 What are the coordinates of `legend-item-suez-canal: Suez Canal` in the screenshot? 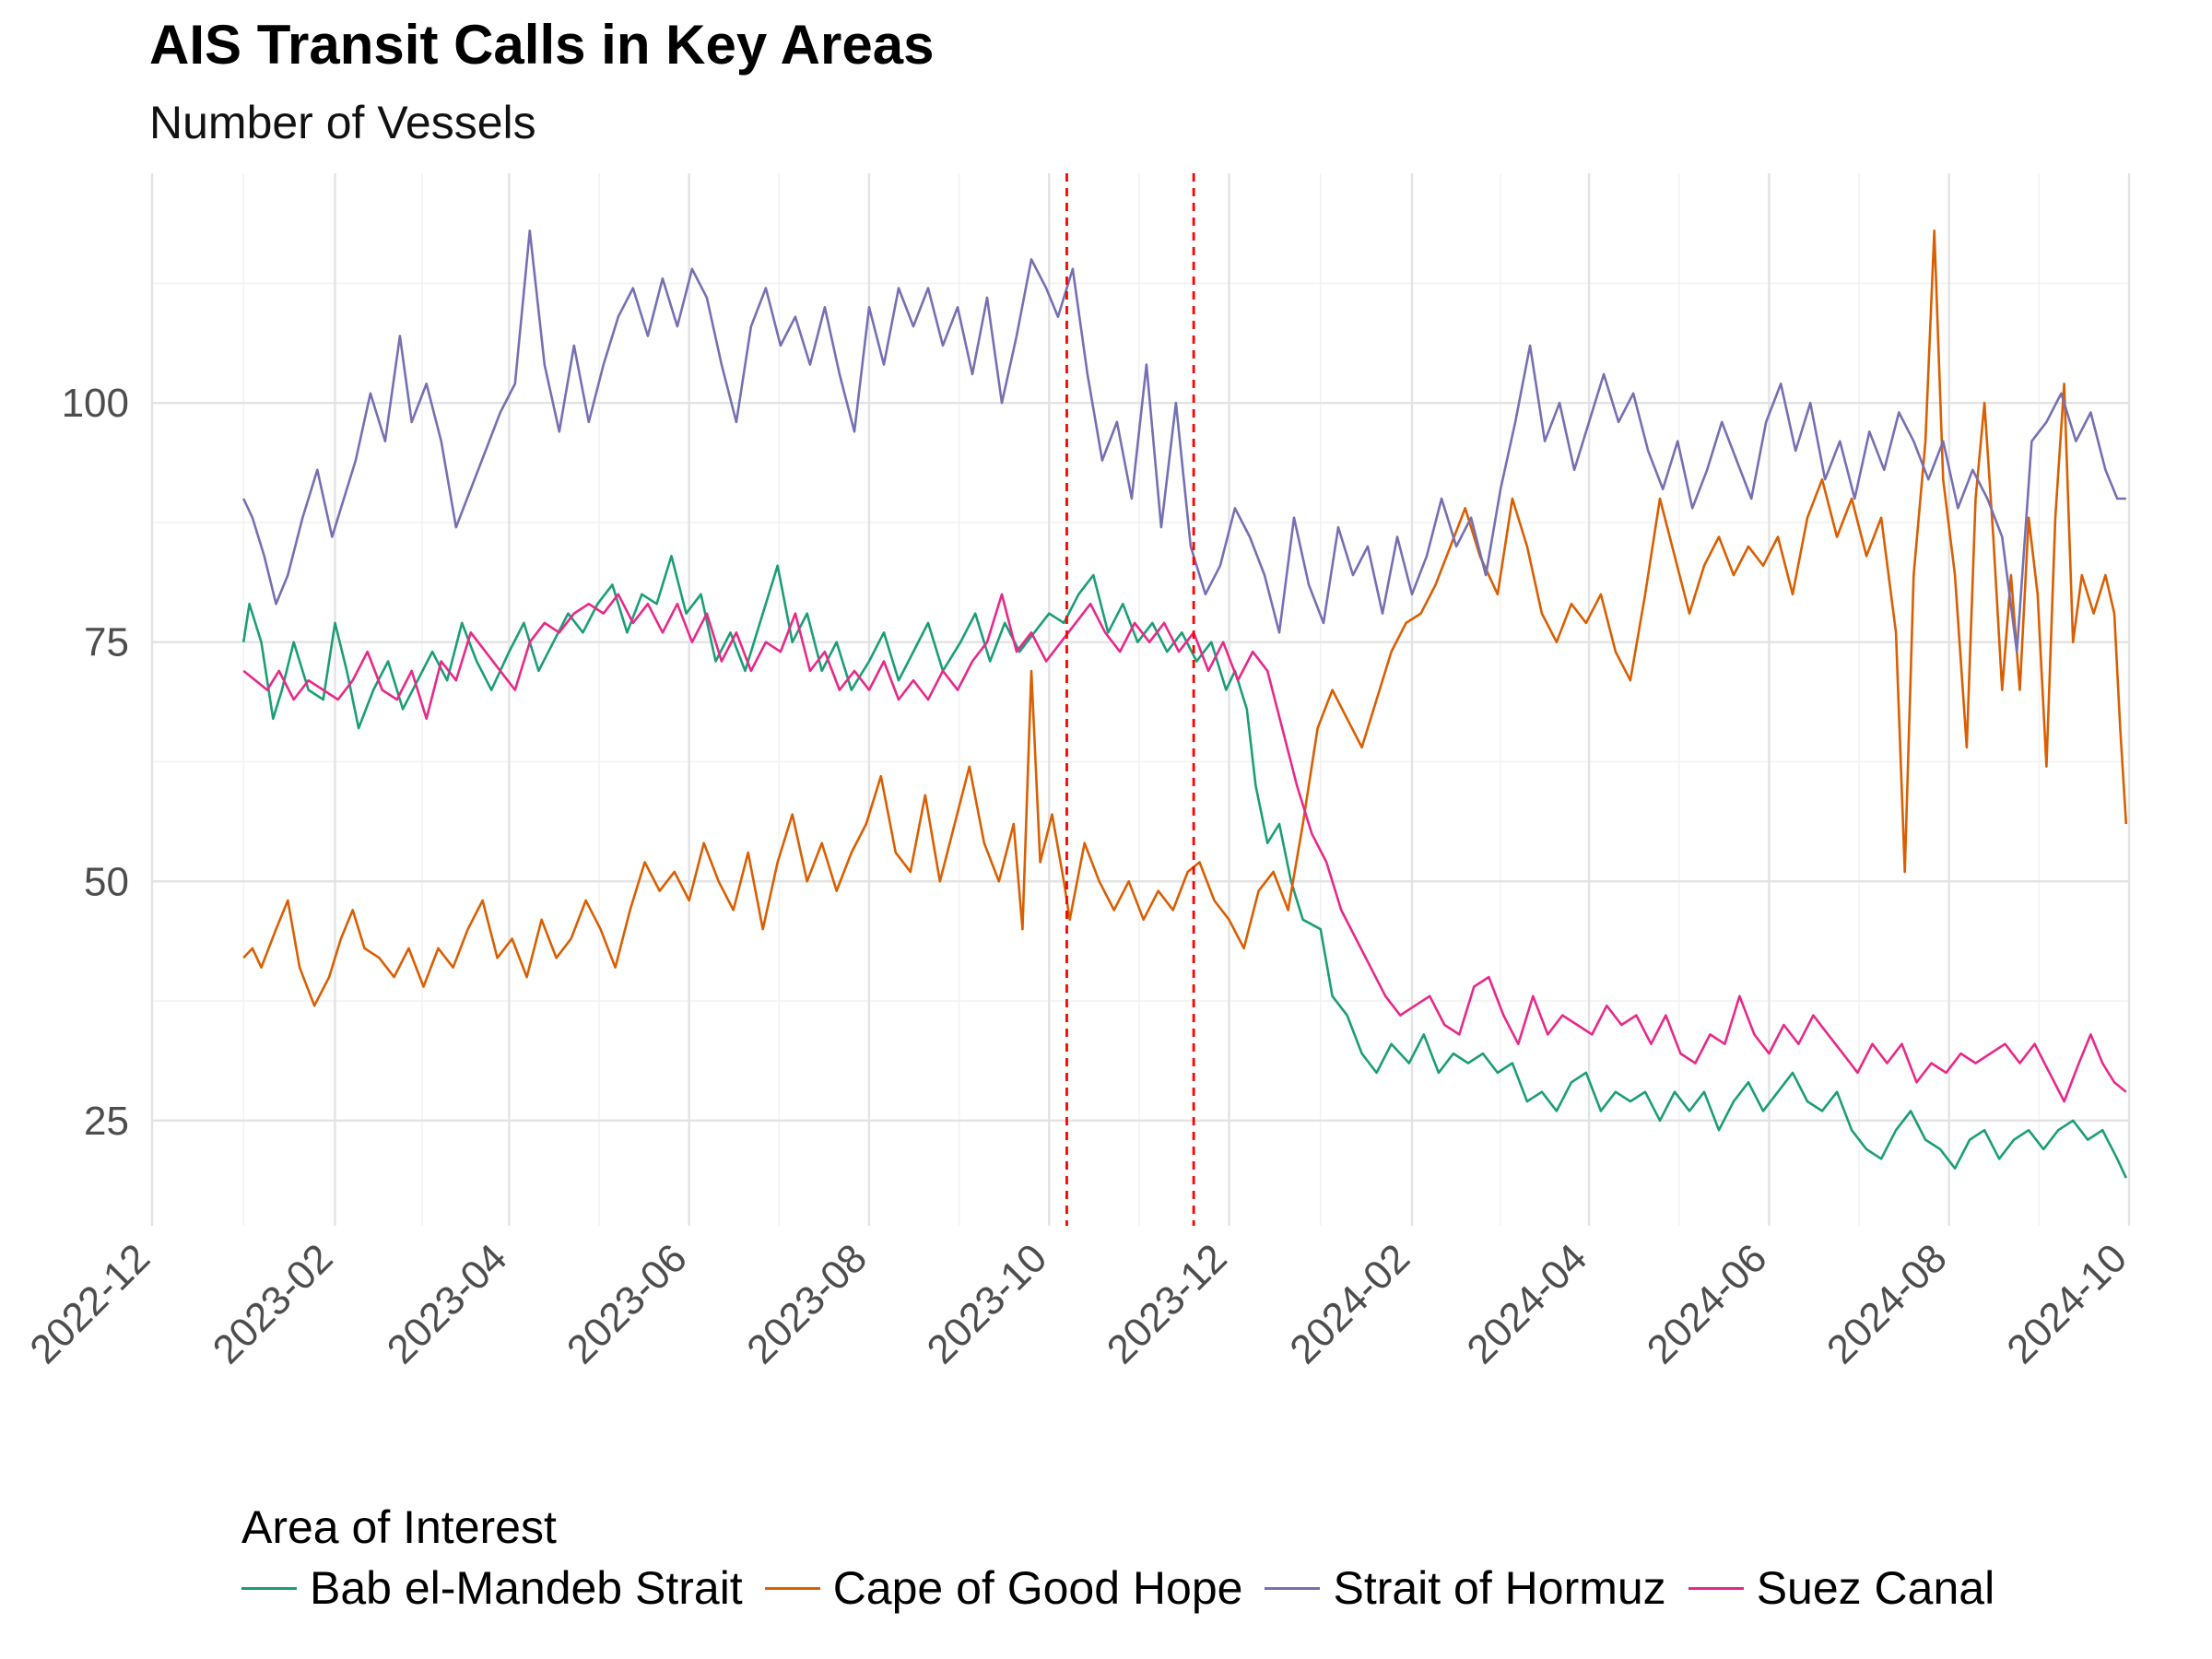 It's located at (1841, 1588).